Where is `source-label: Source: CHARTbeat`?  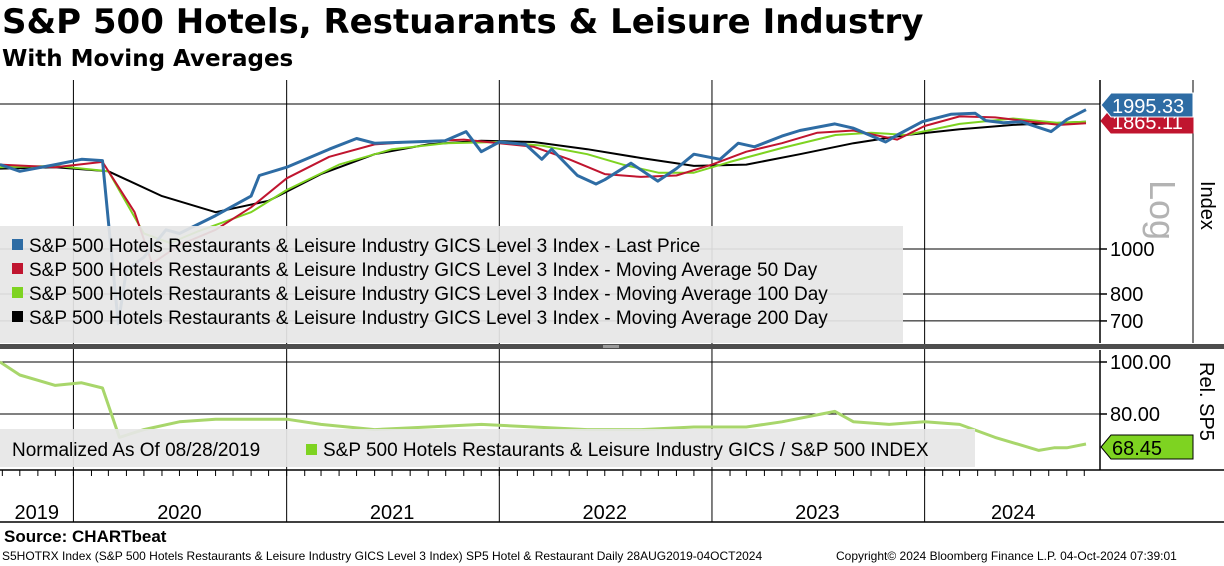
source-label: Source: CHARTbeat is located at coordinates (85, 536).